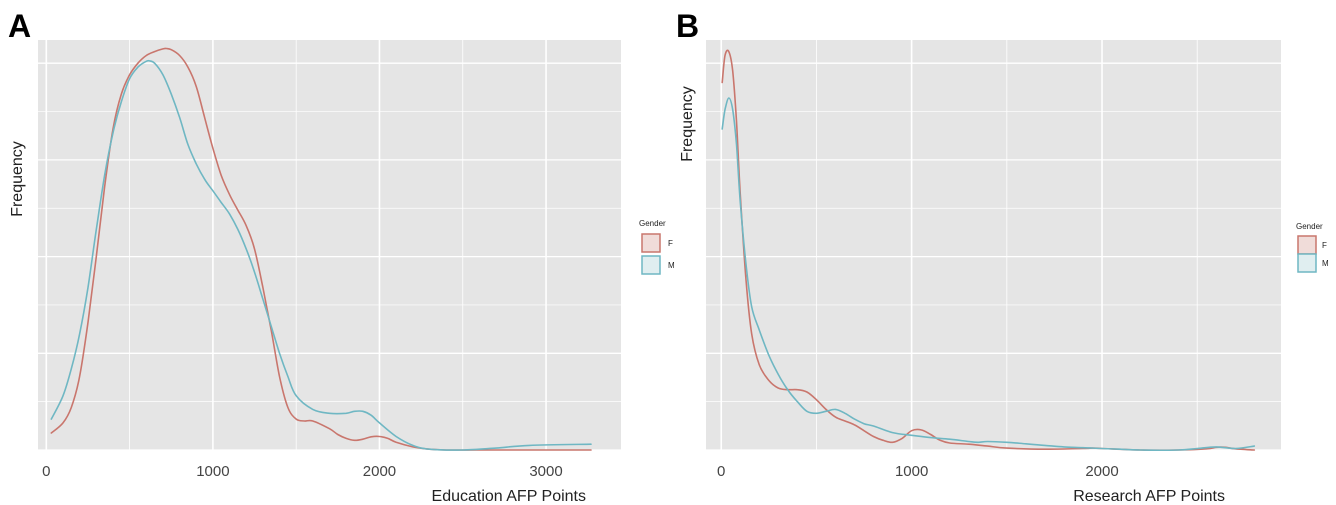 The image size is (1336, 505). I want to click on panel-a-legend-title: Gender, so click(652, 223).